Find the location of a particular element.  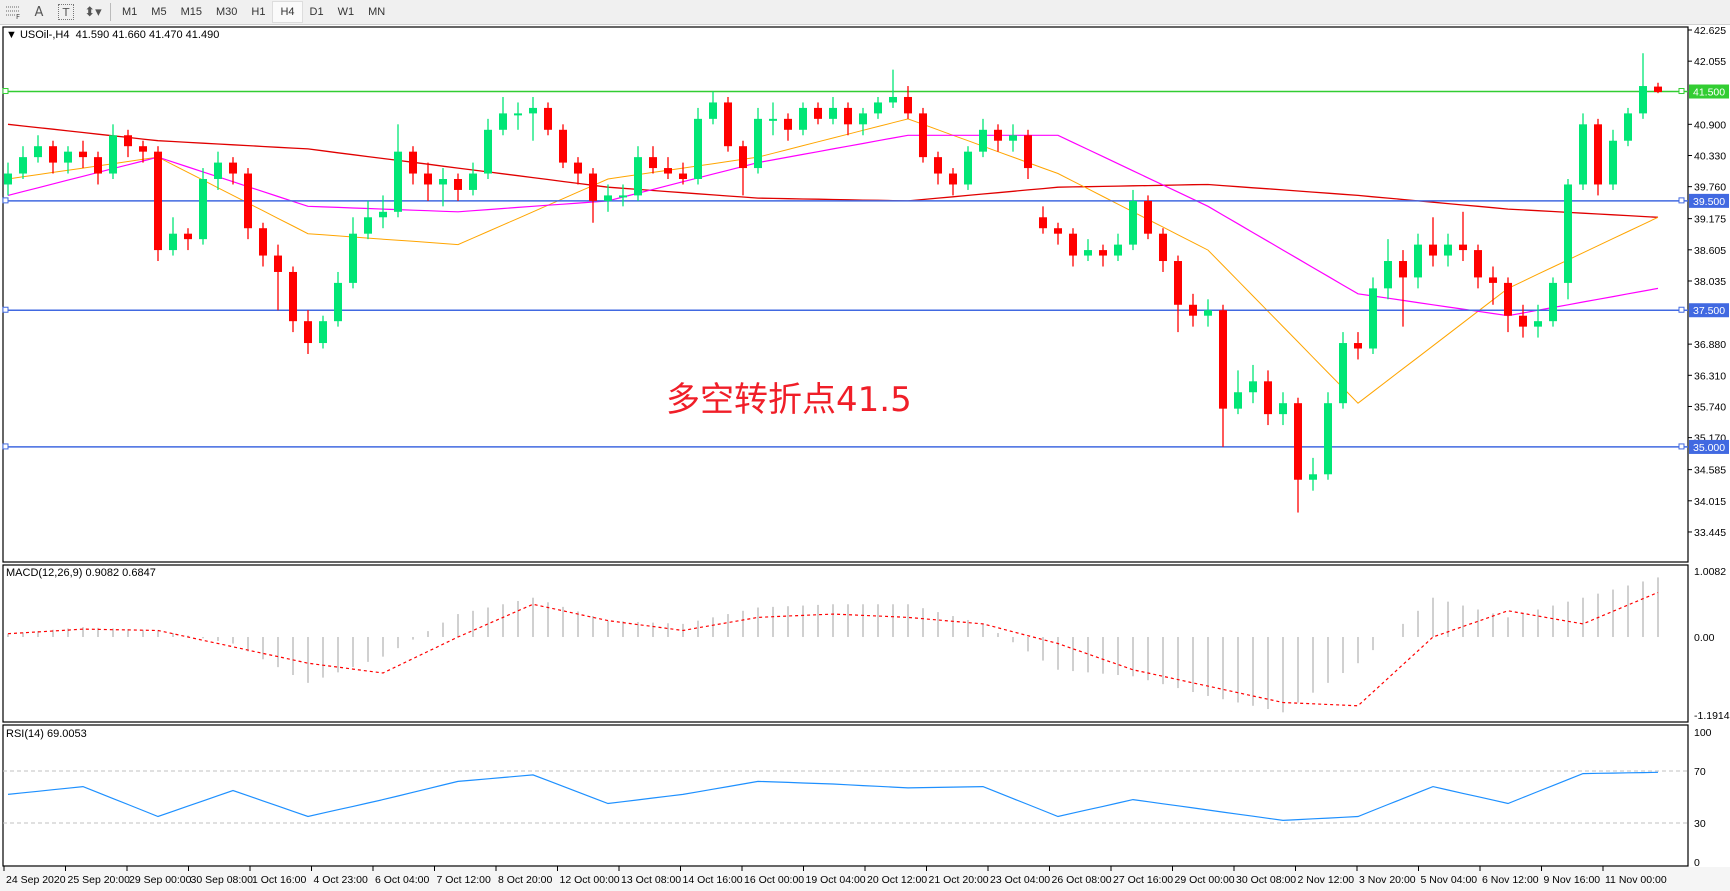

collapse-triangle-icon: ▼ is located at coordinates (11, 35).